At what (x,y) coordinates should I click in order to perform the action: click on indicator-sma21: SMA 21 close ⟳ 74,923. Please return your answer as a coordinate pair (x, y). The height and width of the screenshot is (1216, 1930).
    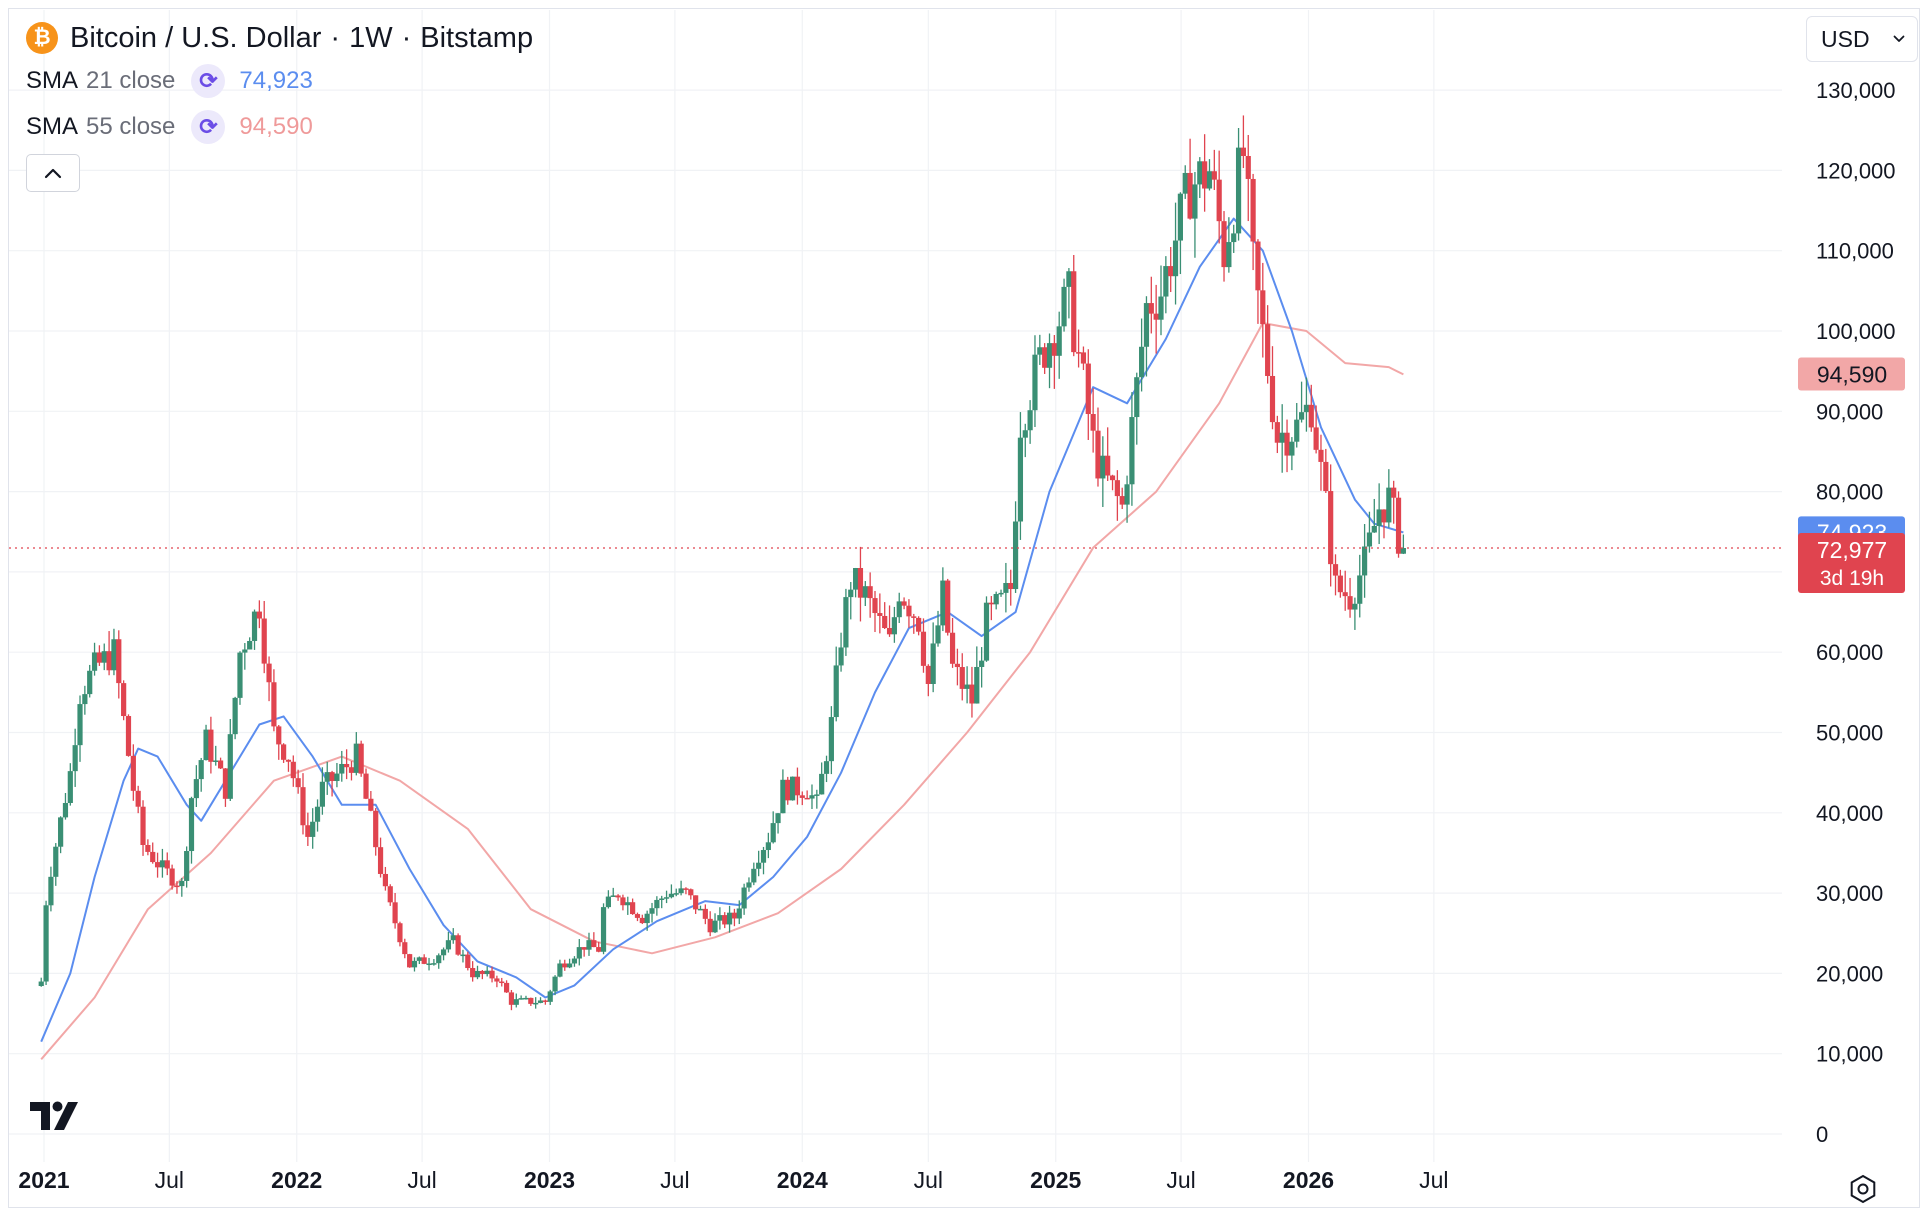
    Looking at the image, I should click on (279, 81).